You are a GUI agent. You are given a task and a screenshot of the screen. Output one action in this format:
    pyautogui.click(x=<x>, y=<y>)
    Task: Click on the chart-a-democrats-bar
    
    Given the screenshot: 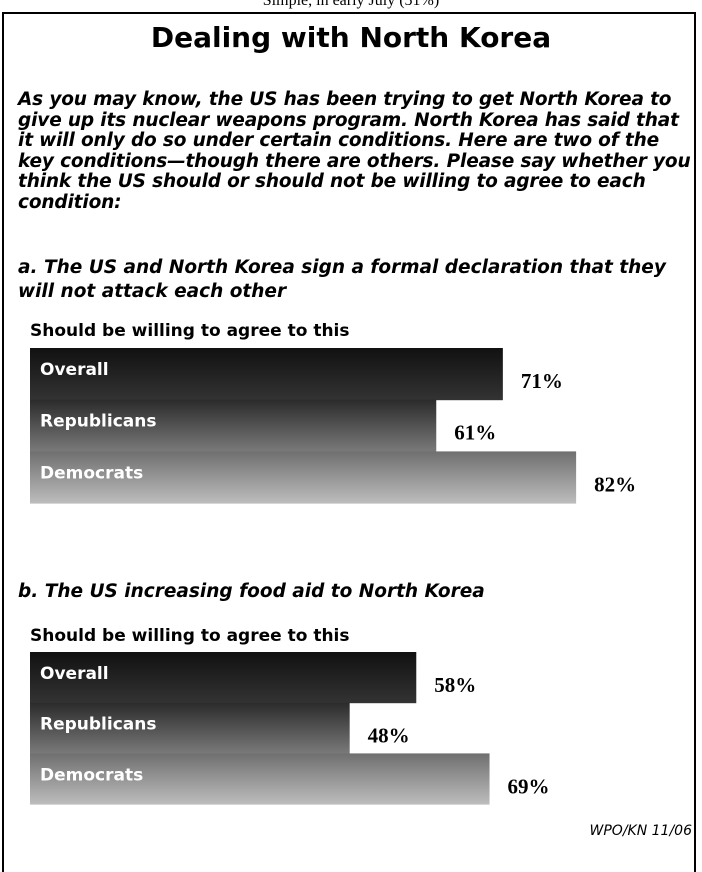 What is the action you would take?
    pyautogui.click(x=303, y=477)
    